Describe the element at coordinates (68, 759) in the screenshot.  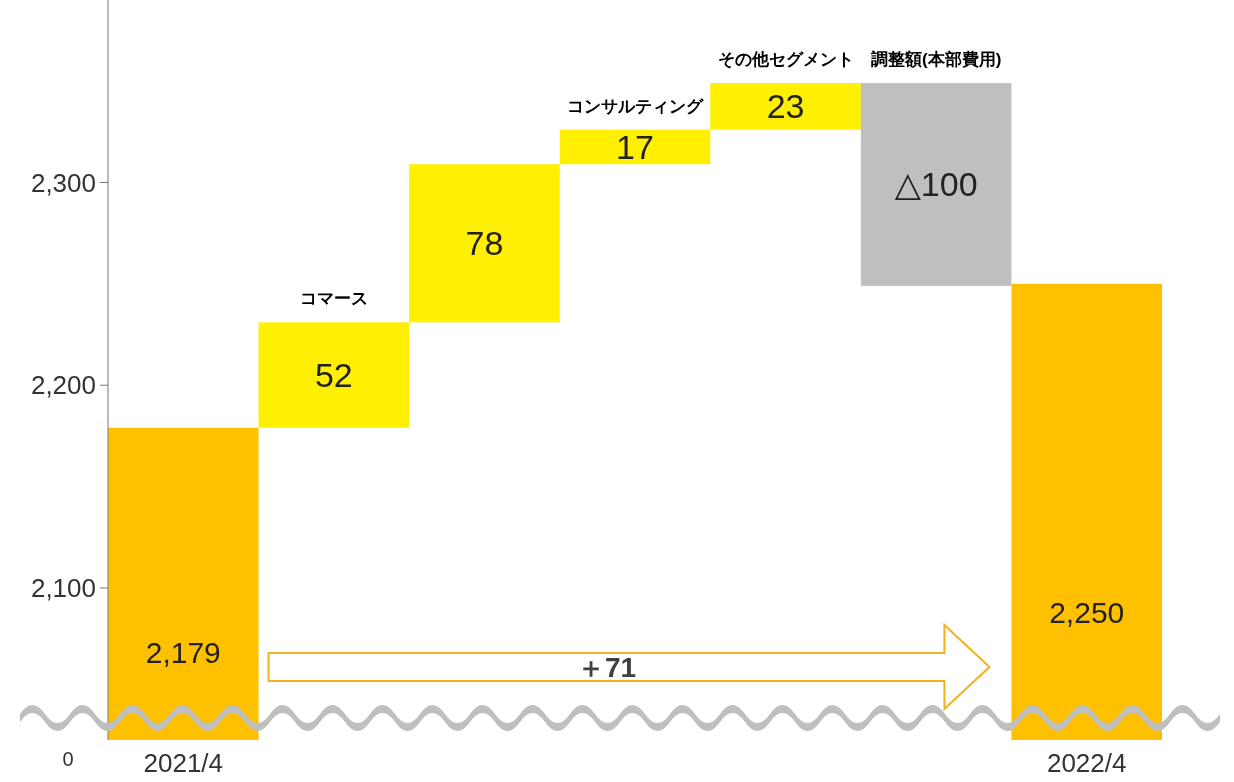
I see `text: 0` at that location.